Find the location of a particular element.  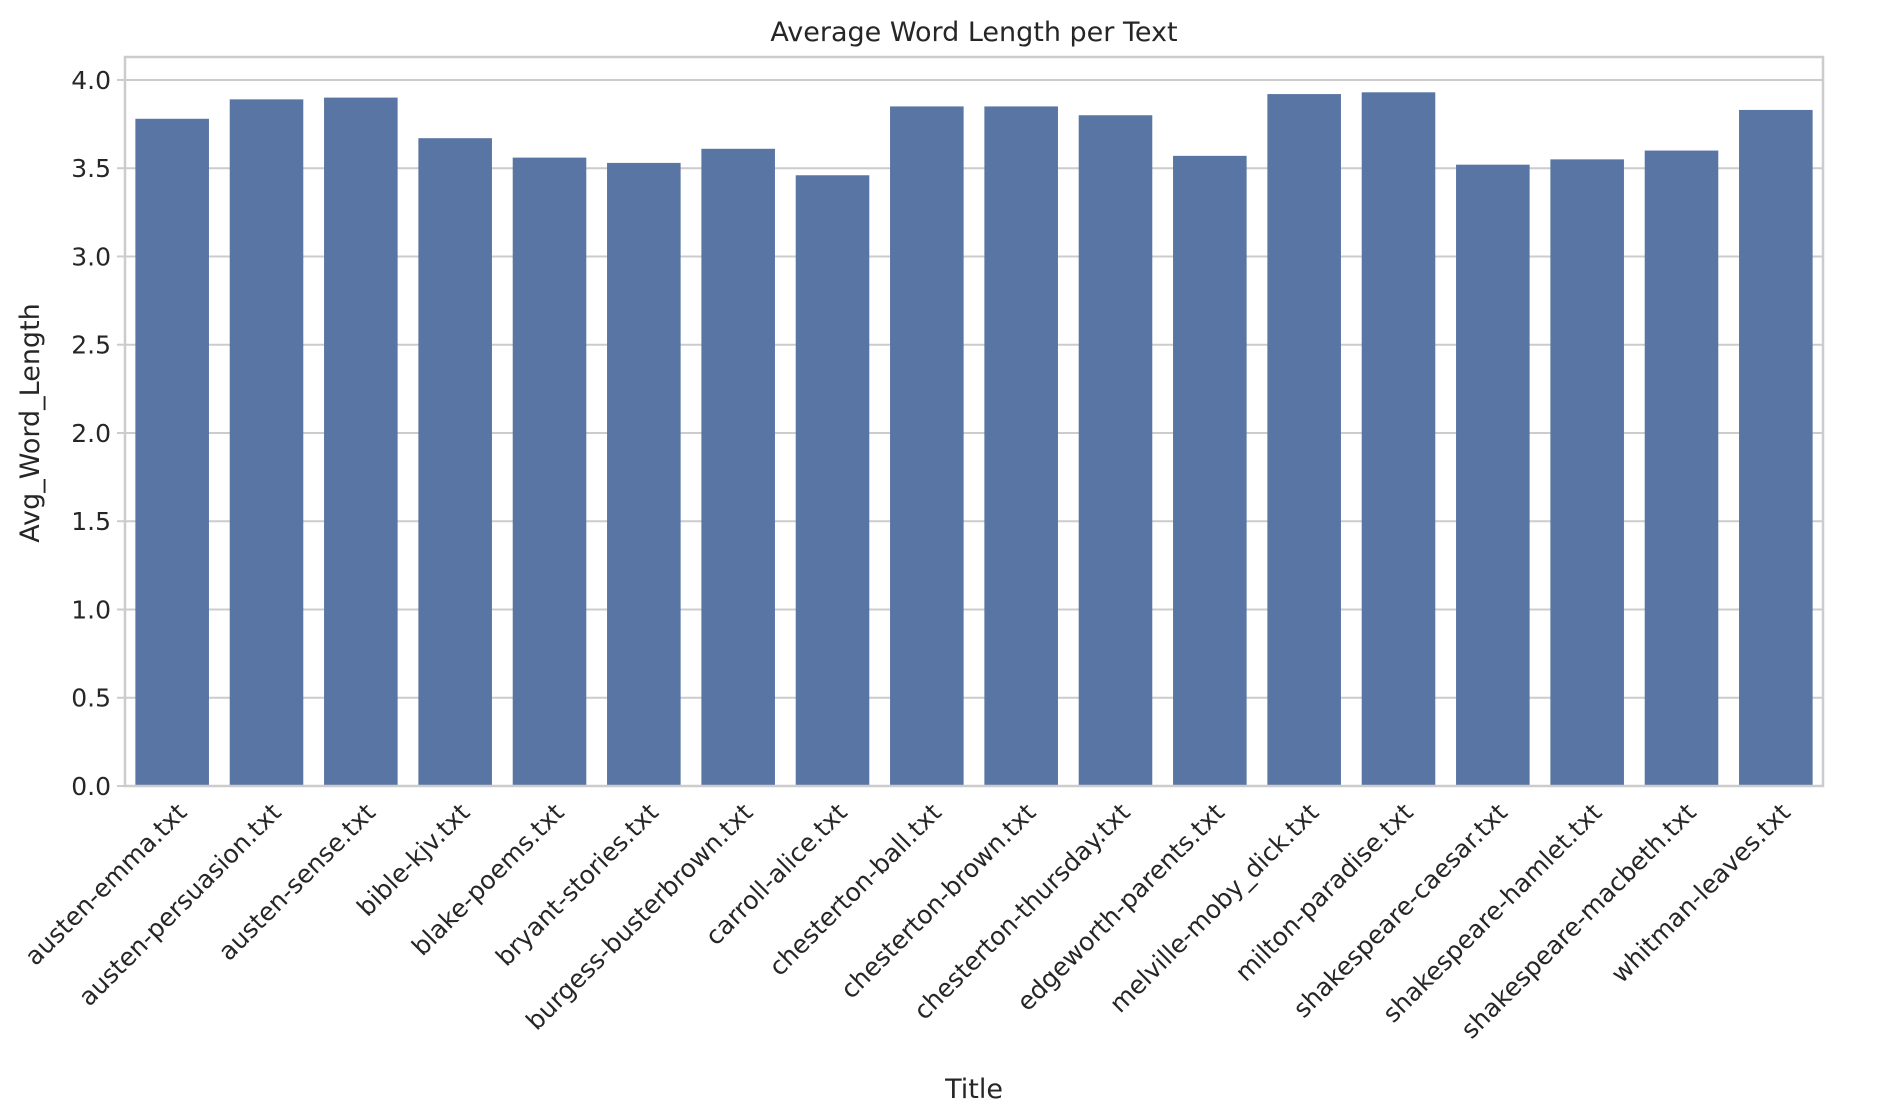

y-tick-label: 2.0 is located at coordinates (91, 433).